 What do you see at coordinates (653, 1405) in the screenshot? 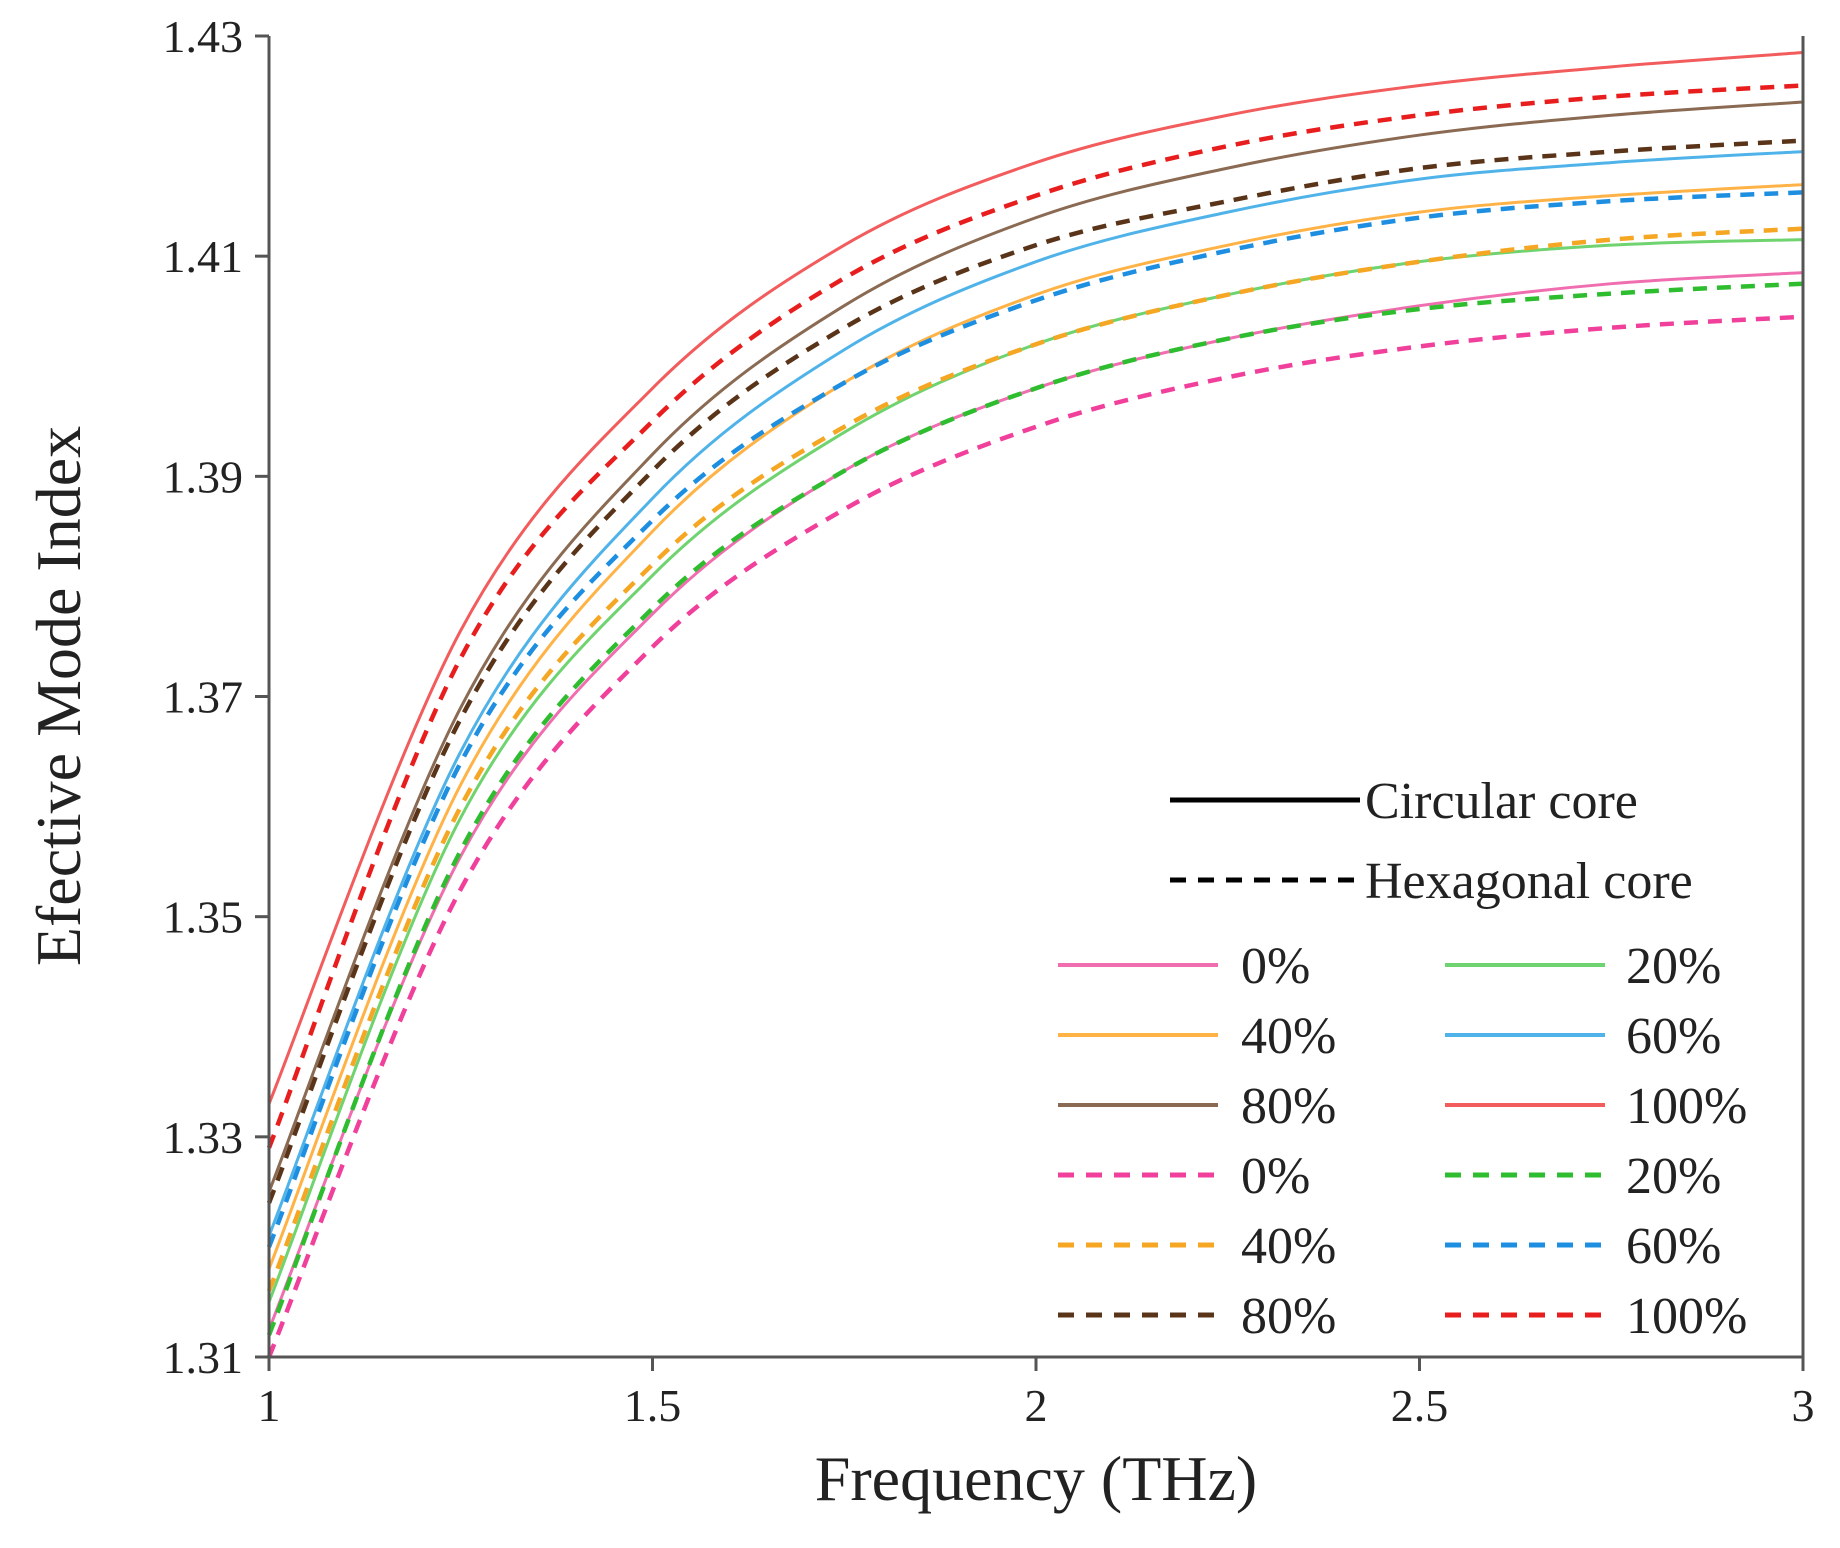
I see `x-tick-label: 1.5` at bounding box center [653, 1405].